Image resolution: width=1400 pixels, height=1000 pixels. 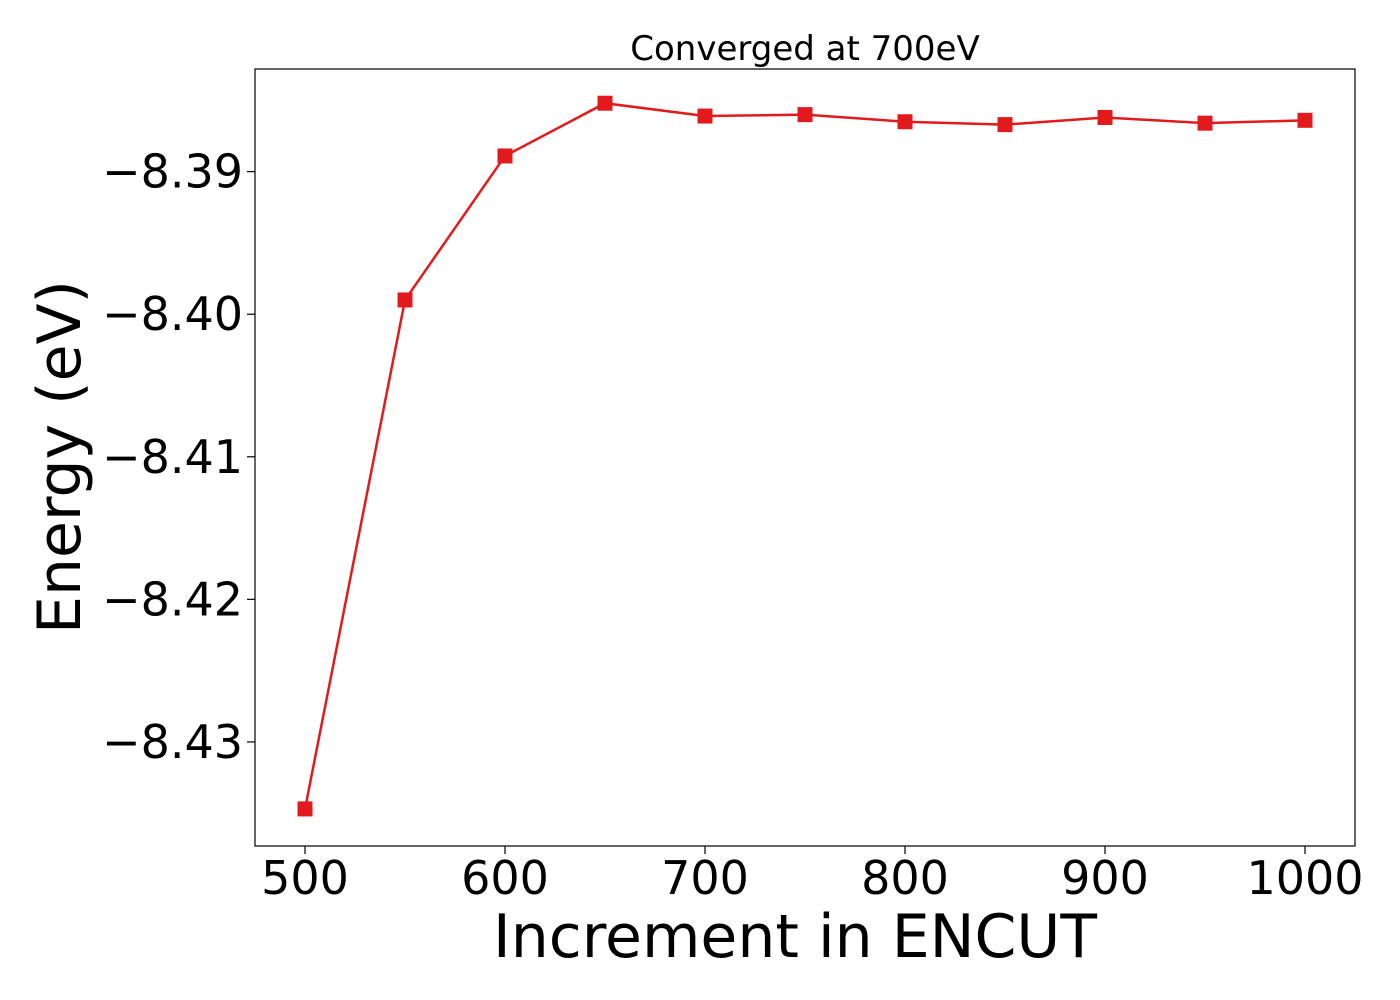 I want to click on x-tick-label: 900, so click(x=1105, y=878).